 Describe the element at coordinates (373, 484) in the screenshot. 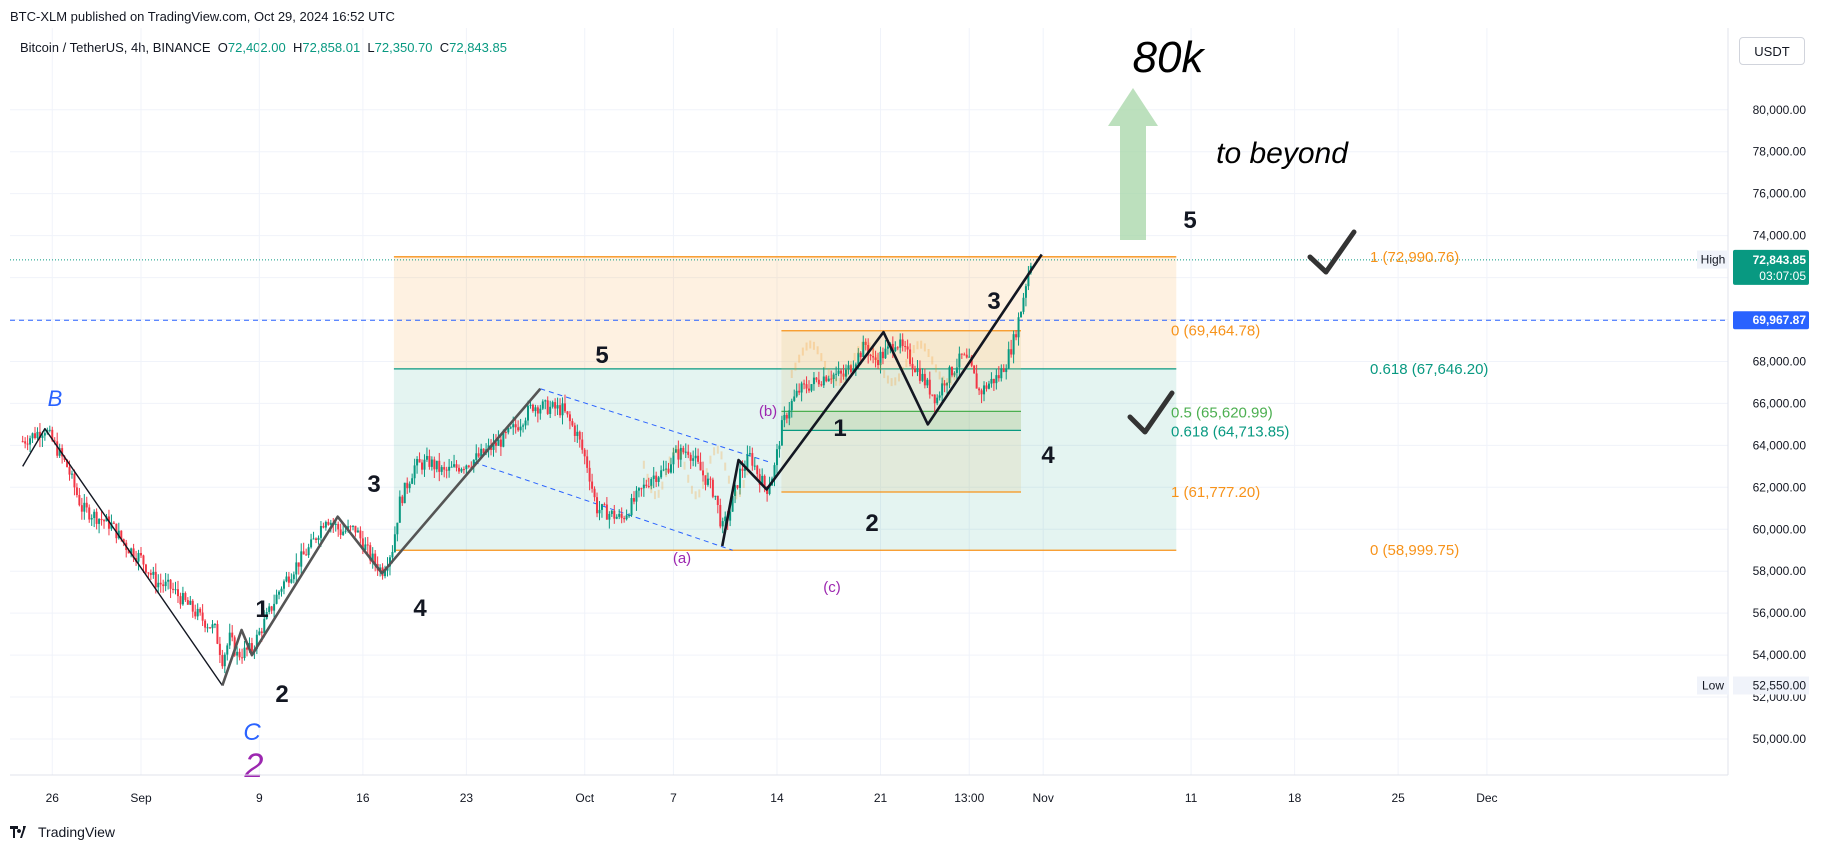

I see `impulse1-label: 3` at that location.